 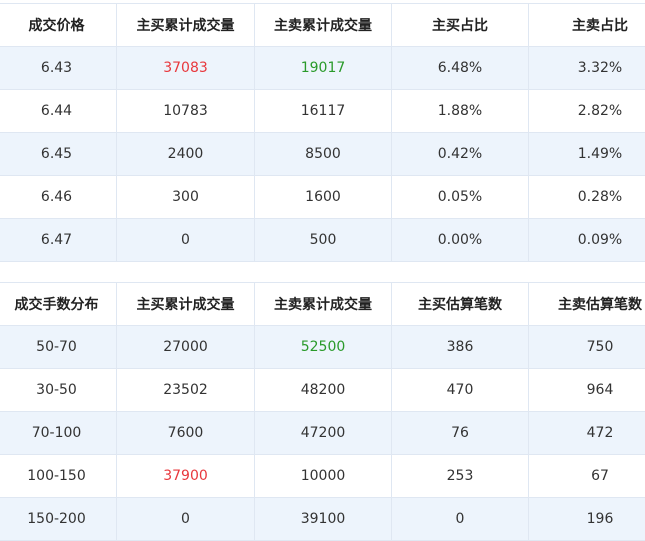 What do you see at coordinates (587, 347) in the screenshot?
I see `sell-count-cell: 750` at bounding box center [587, 347].